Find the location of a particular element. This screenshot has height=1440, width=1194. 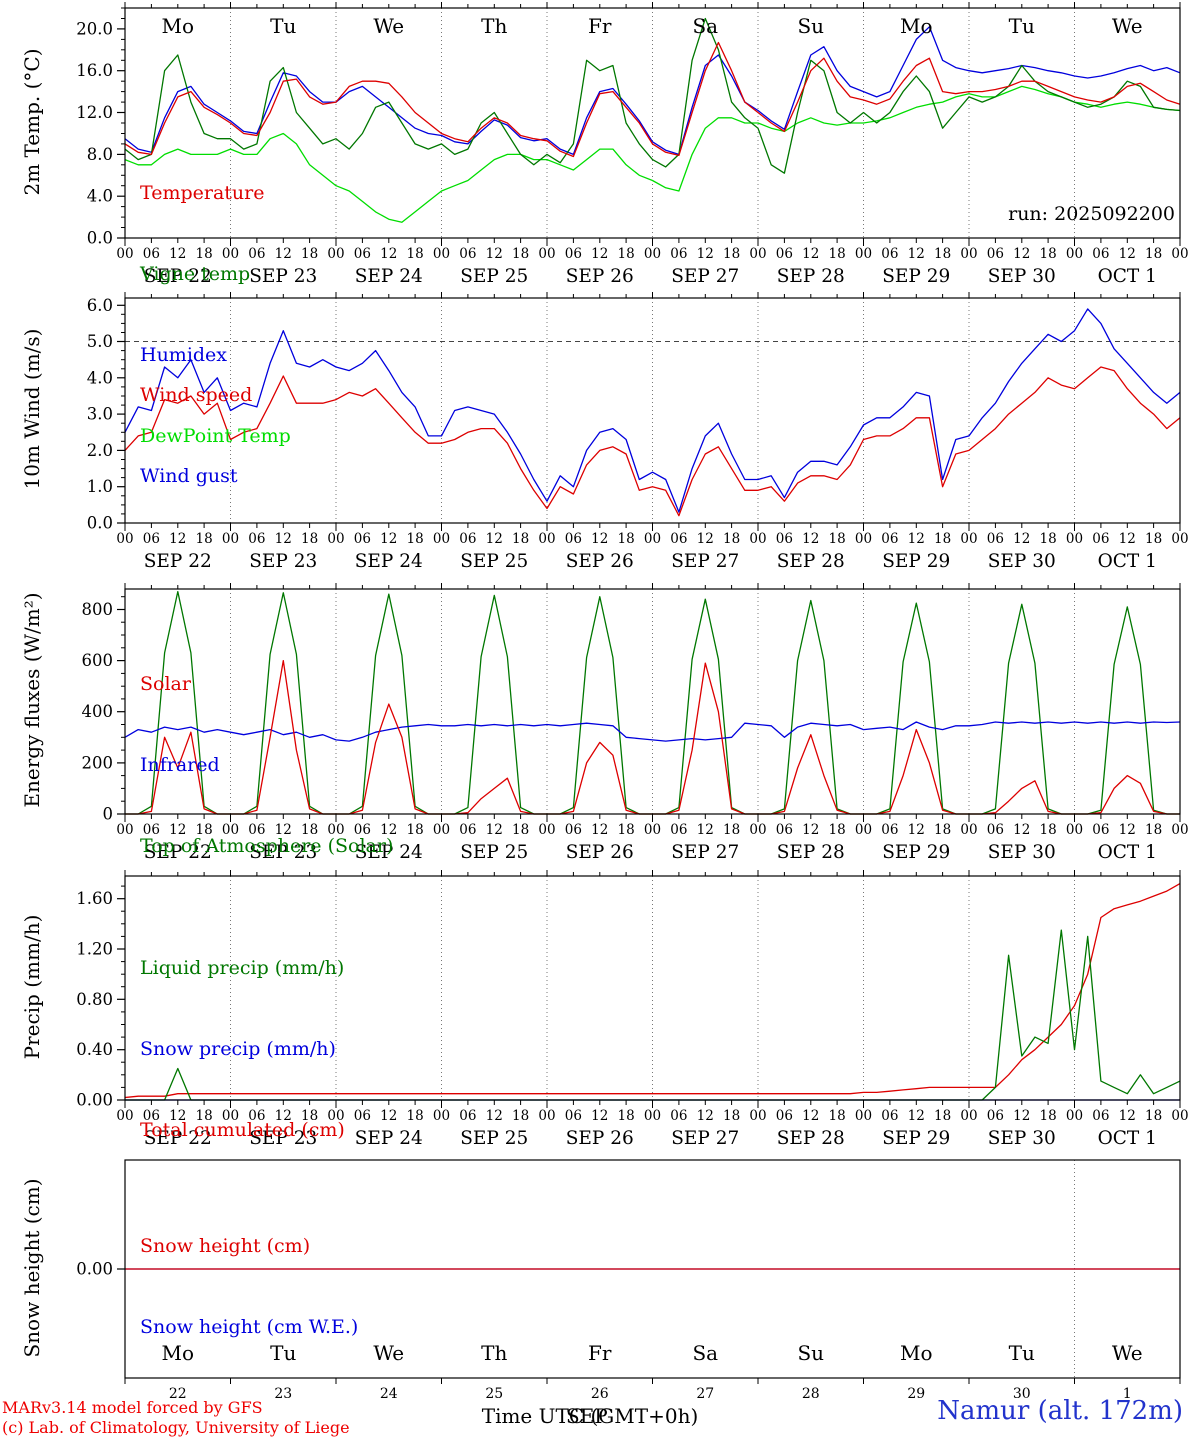

svg-text: 0 is located at coordinates (108, 814).